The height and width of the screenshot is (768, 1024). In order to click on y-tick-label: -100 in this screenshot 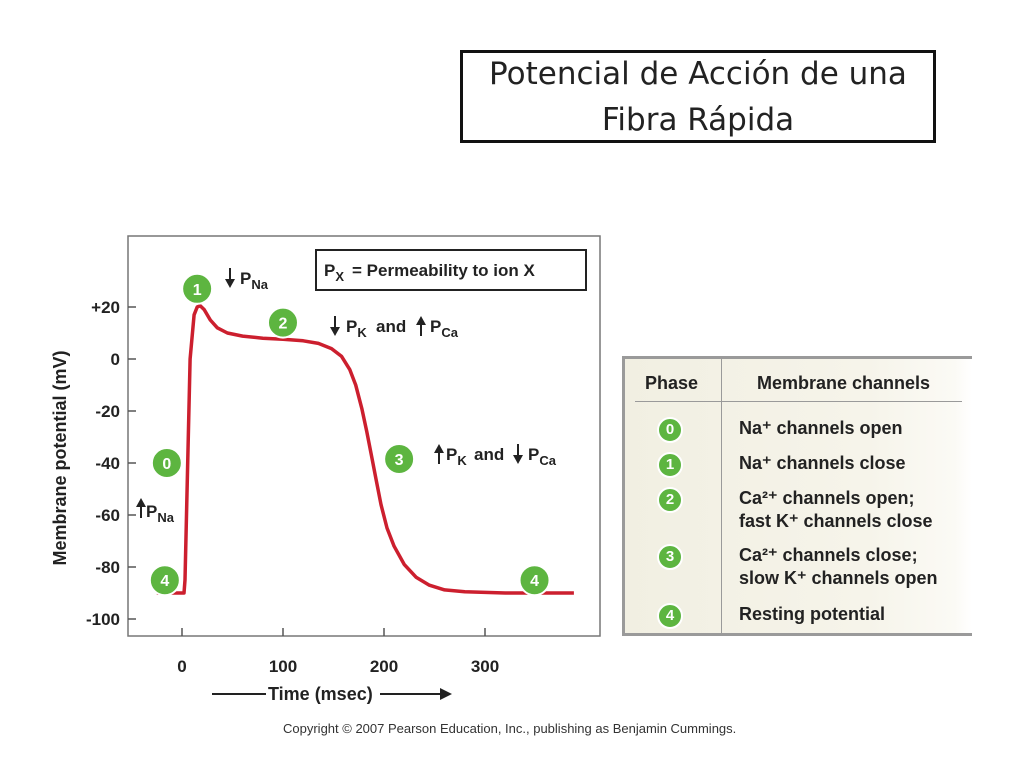, I will do `click(103, 619)`.